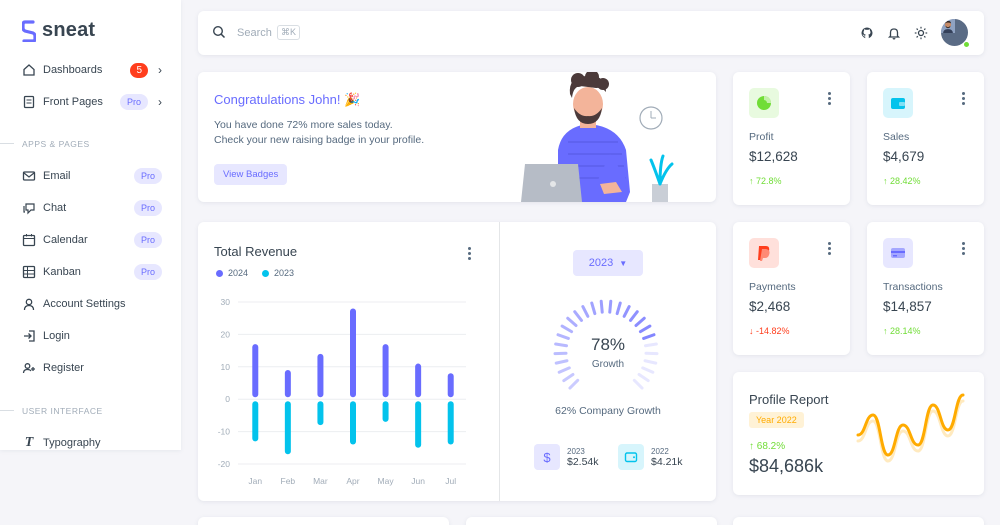 The image size is (1000, 525). Describe the element at coordinates (772, 287) in the screenshot. I see `stat-label: Payments` at that location.